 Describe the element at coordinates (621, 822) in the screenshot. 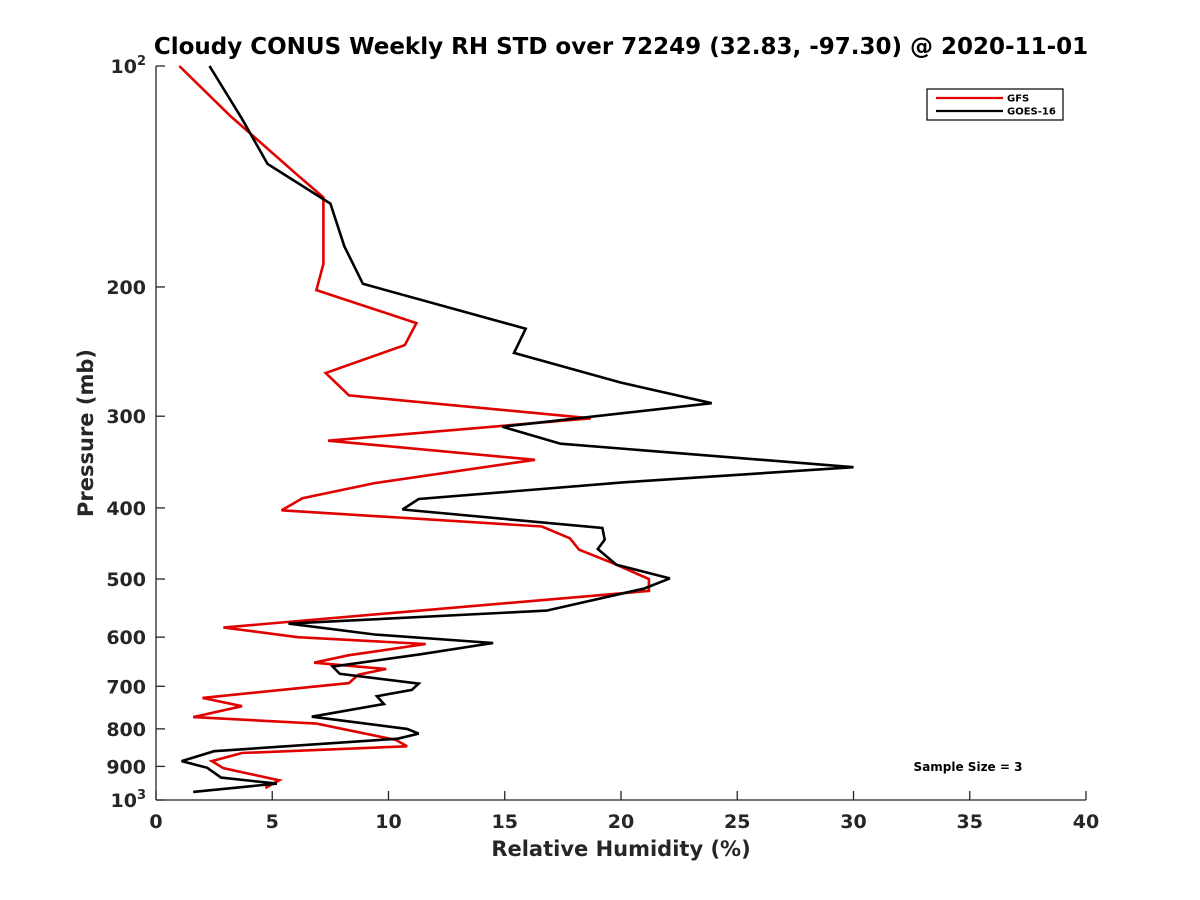

I see `x-tick-label: 20` at that location.